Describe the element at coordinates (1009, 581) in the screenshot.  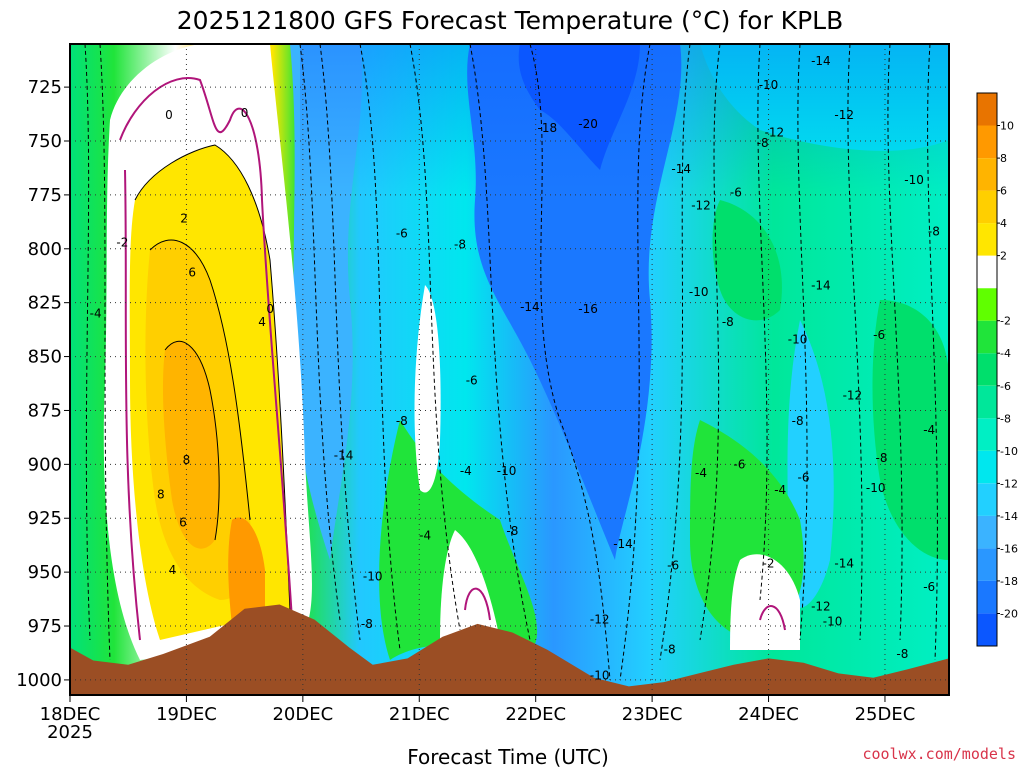
I see `colorbar-label: -18` at that location.